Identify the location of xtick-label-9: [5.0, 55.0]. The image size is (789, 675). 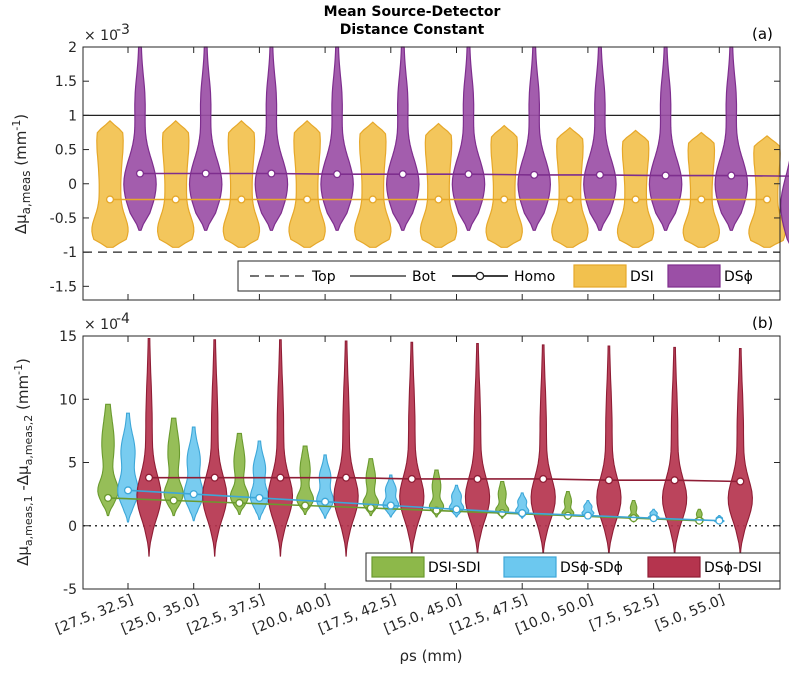
(690, 613).